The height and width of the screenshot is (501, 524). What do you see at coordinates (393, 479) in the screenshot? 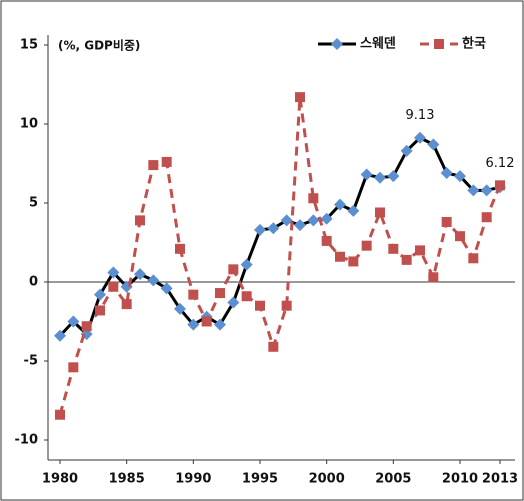
I see `x-tick-label: 2005` at bounding box center [393, 479].